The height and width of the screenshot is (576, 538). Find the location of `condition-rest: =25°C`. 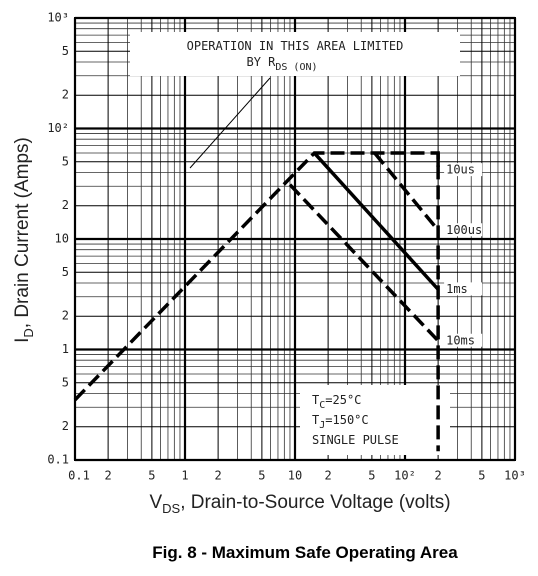

condition-rest: =25°C is located at coordinates (343, 400).